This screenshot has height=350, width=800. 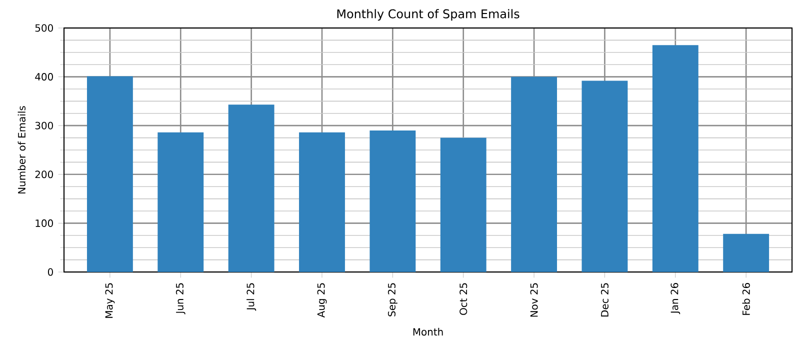 What do you see at coordinates (464, 299) in the screenshot?
I see `x-tick-label: Oct 25` at bounding box center [464, 299].